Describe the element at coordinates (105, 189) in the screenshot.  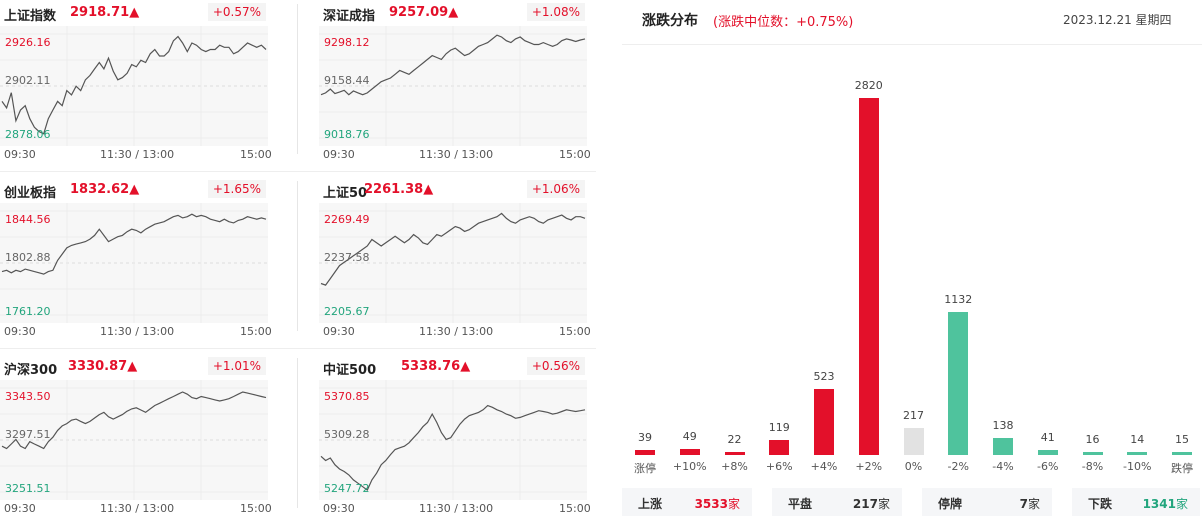
I see `index-value: 1832.62▲` at that location.